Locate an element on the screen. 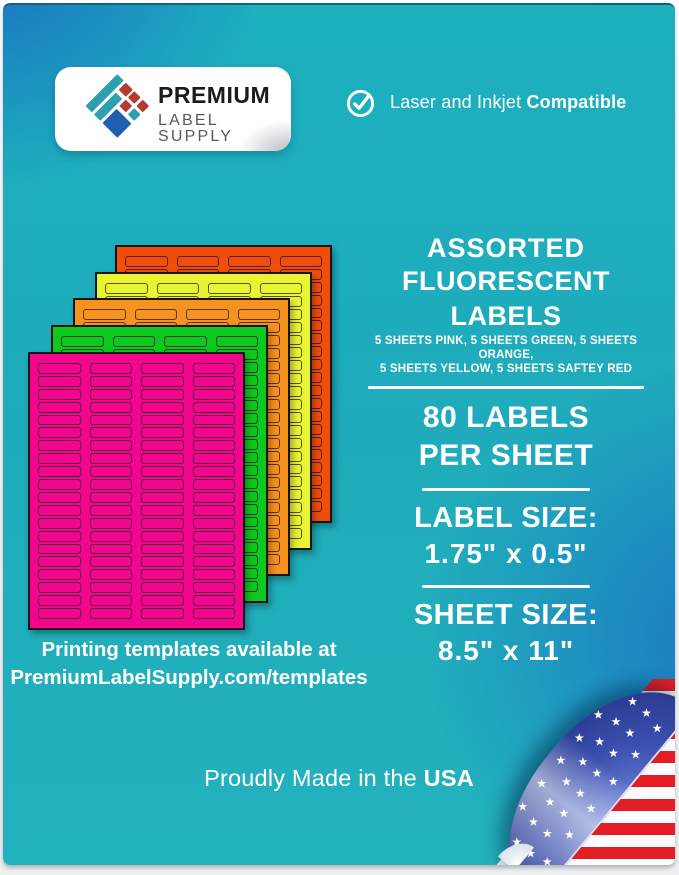  label-size-title: LABEL SIZE: is located at coordinates (506, 518).